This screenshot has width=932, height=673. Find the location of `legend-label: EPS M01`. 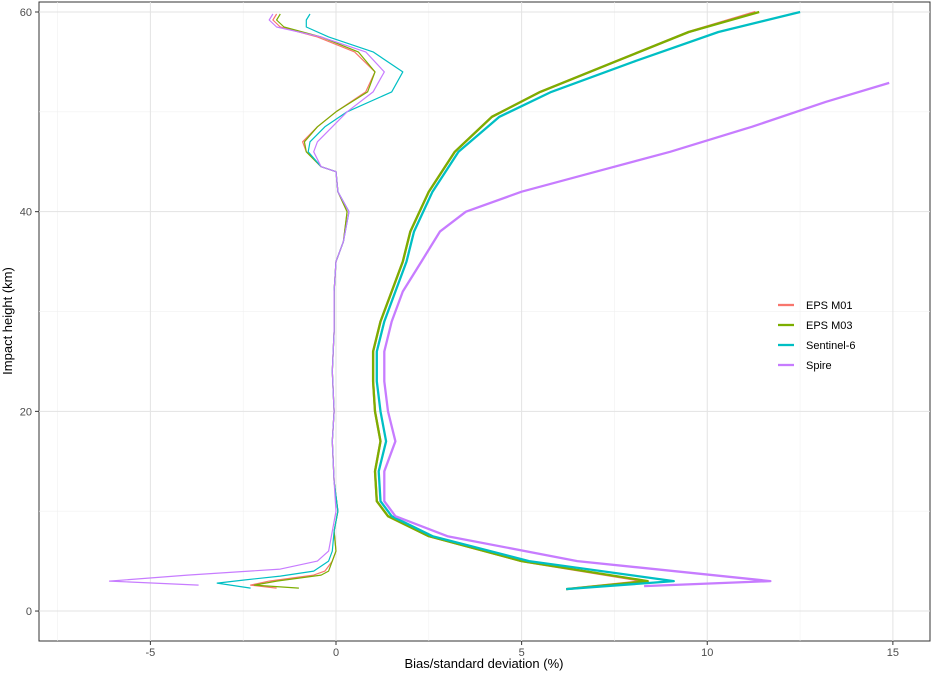

legend-label: EPS M01 is located at coordinates (829, 306).